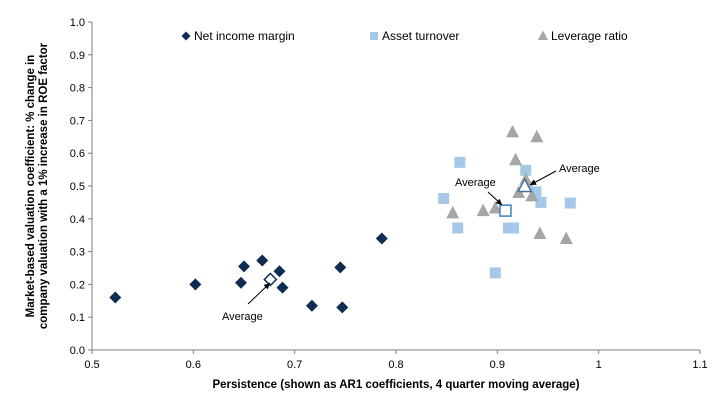 The image size is (720, 420). I want to click on net-income-margin-average-arrowhead, so click(266, 286).